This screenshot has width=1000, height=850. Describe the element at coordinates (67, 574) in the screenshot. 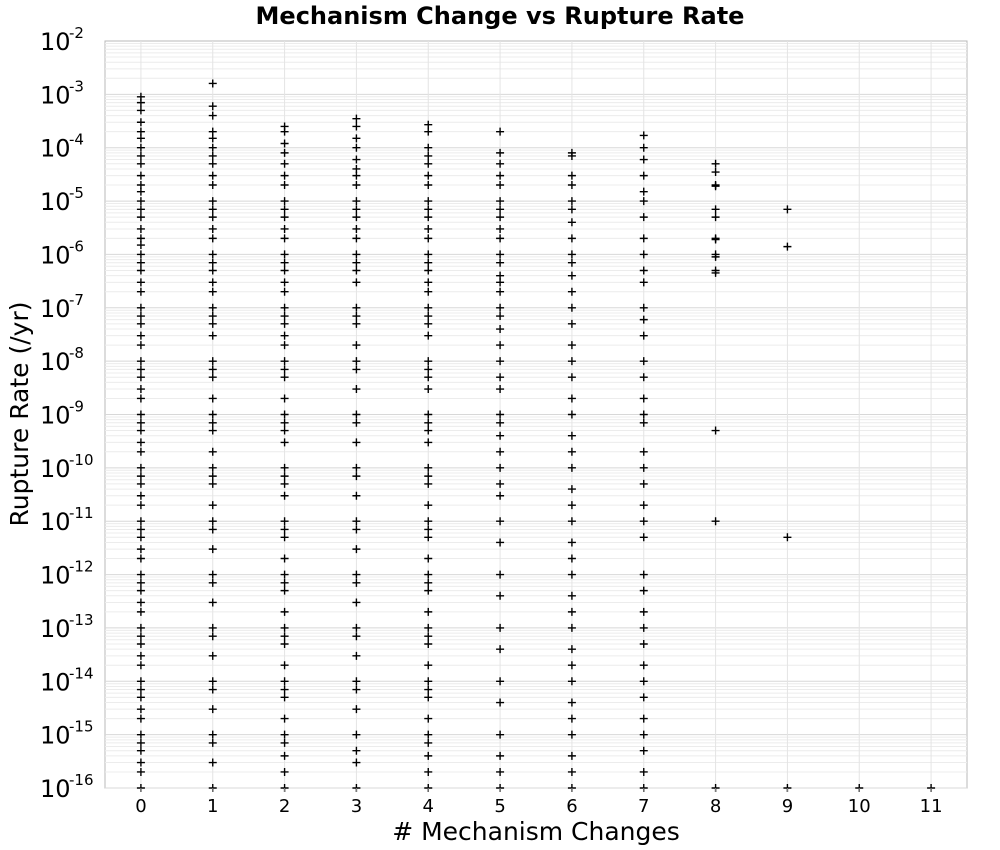

I see `y-tick-label: 10⁻¹²` at that location.